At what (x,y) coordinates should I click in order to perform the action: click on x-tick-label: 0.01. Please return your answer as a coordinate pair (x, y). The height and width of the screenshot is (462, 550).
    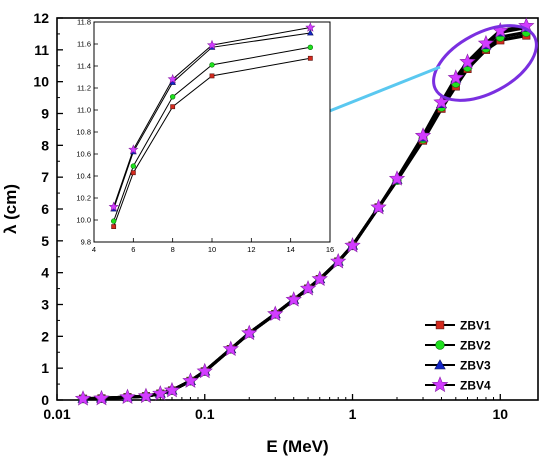
    Looking at the image, I should click on (56, 414).